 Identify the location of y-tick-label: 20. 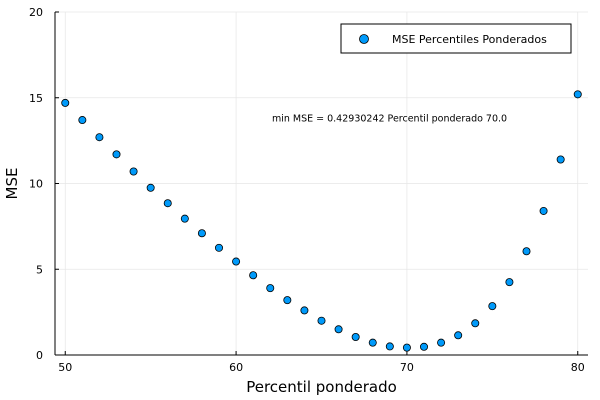
(36, 12).